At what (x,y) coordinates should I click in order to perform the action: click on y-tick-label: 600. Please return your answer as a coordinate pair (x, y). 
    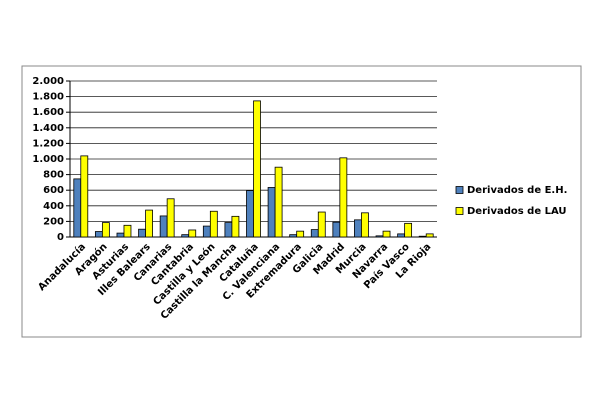
    Looking at the image, I should click on (53, 190).